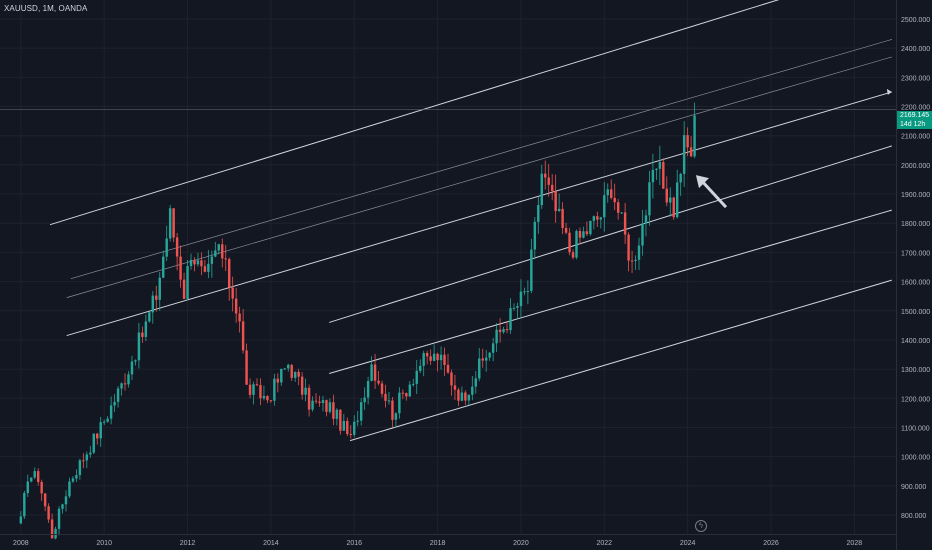  I want to click on symbol-title: XAUUSD, 1M, OANDA, so click(46, 8).